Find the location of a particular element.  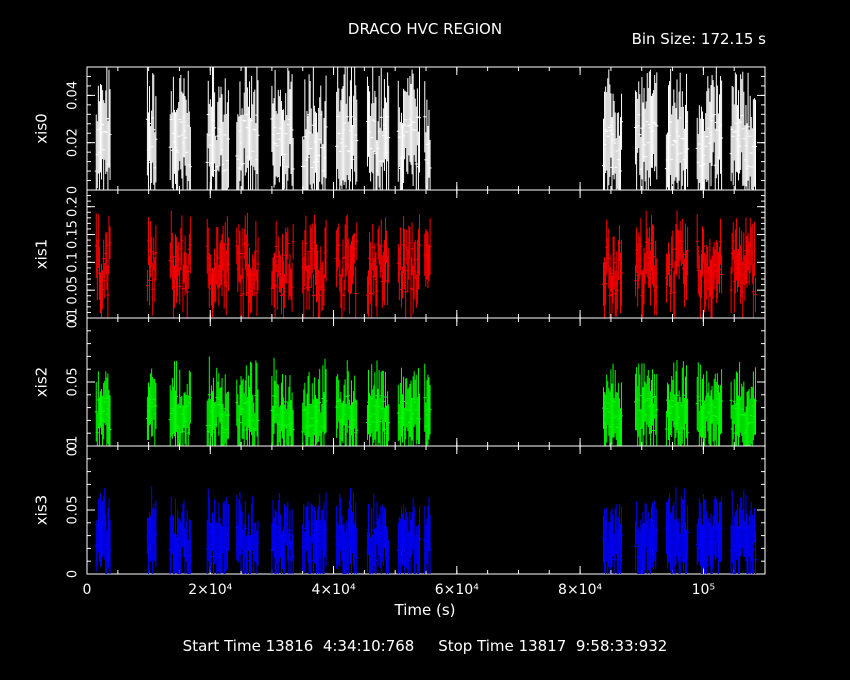

chart-title: DRACO HVC REGION is located at coordinates (425, 29).